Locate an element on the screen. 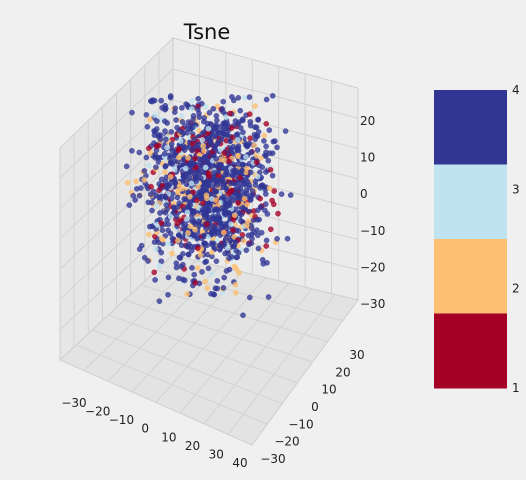  colorbar-tick-label: 1 is located at coordinates (516, 388).